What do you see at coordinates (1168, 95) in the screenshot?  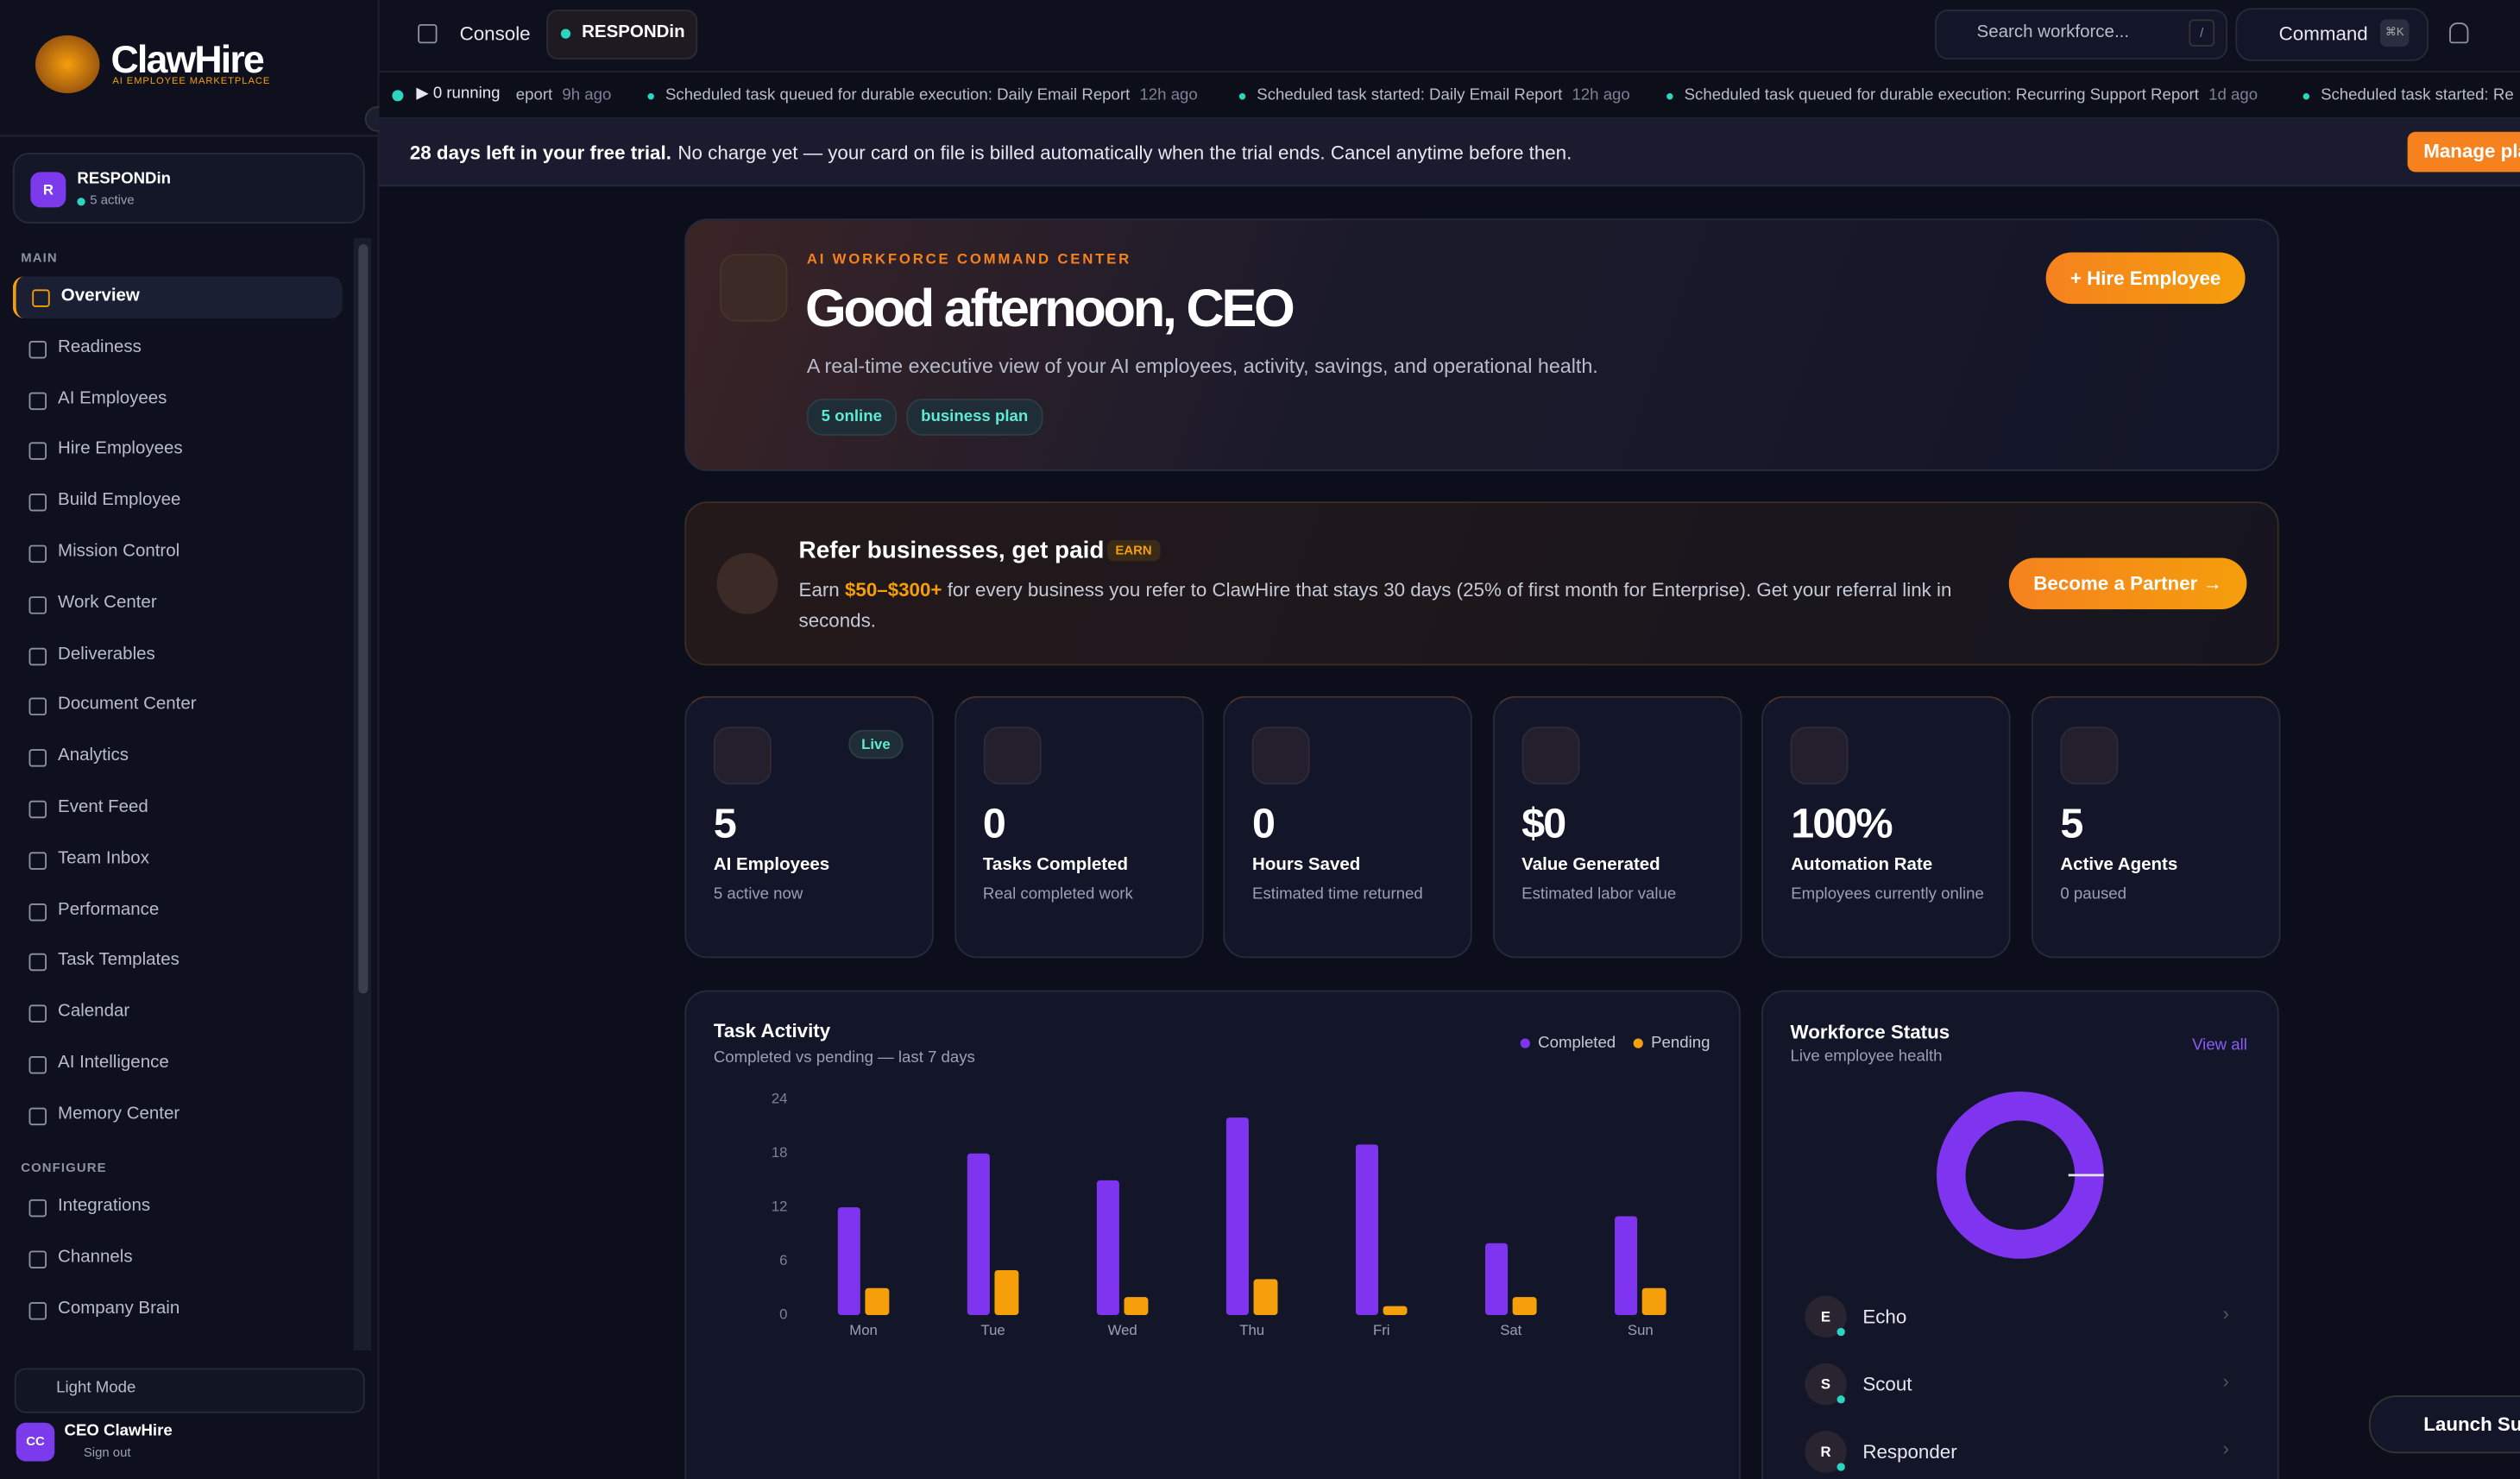 I see `ticker-time: 12h ago` at bounding box center [1168, 95].